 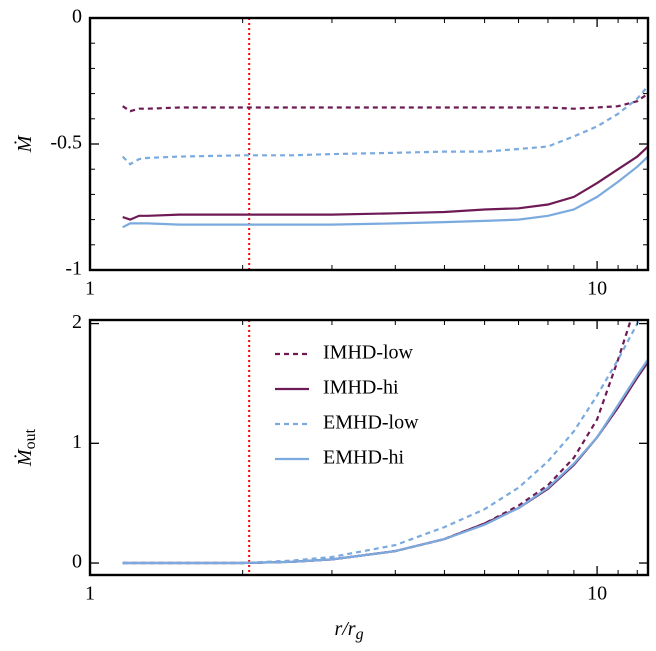 I want to click on y-tick-label: -1, so click(x=73, y=269).